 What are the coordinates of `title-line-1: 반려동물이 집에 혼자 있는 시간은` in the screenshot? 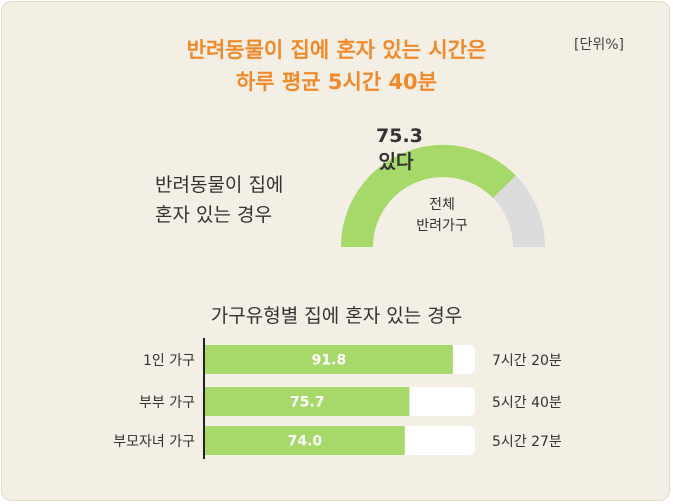 It's located at (336, 50).